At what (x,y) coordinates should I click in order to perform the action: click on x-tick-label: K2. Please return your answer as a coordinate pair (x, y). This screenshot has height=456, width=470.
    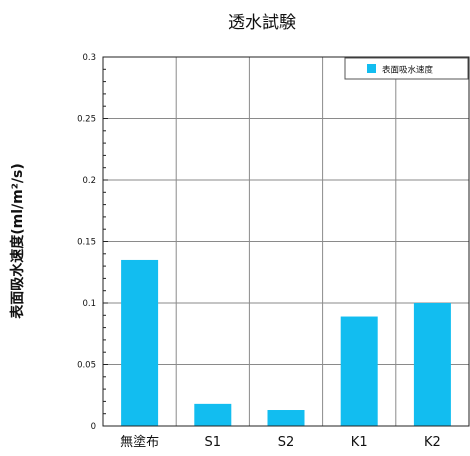
    Looking at the image, I should click on (432, 442).